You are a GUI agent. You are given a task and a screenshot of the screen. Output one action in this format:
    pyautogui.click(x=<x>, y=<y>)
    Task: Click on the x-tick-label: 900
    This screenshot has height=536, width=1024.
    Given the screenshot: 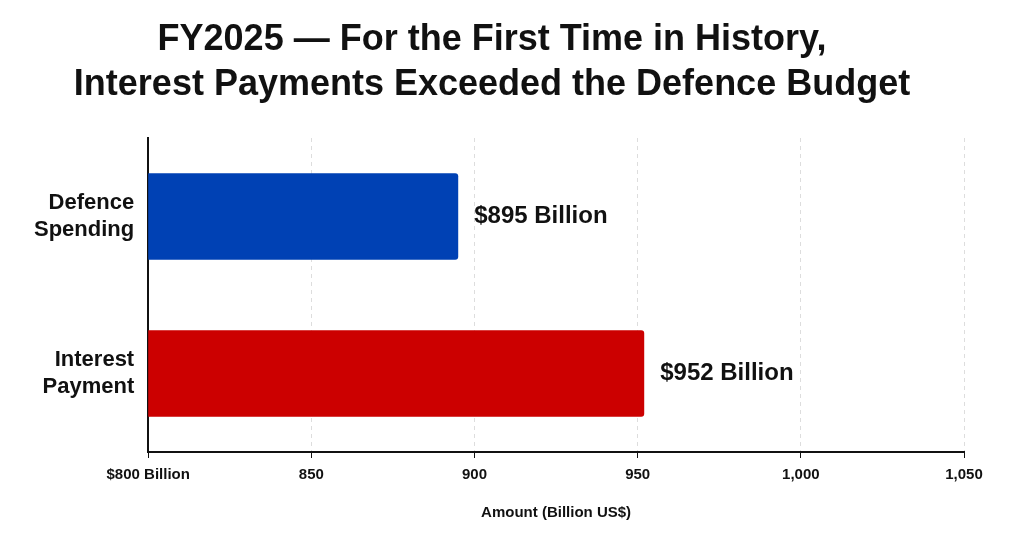 What is the action you would take?
    pyautogui.click(x=475, y=474)
    